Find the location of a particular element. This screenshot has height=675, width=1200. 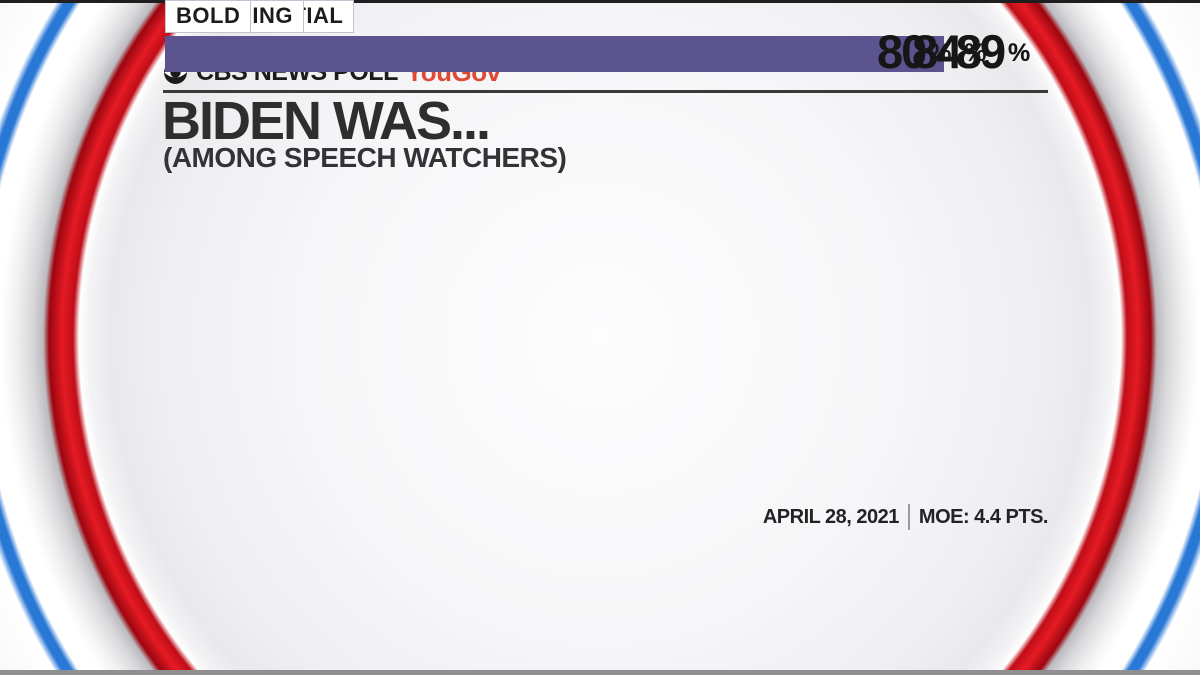

top-edge-strip is located at coordinates (600, 1).